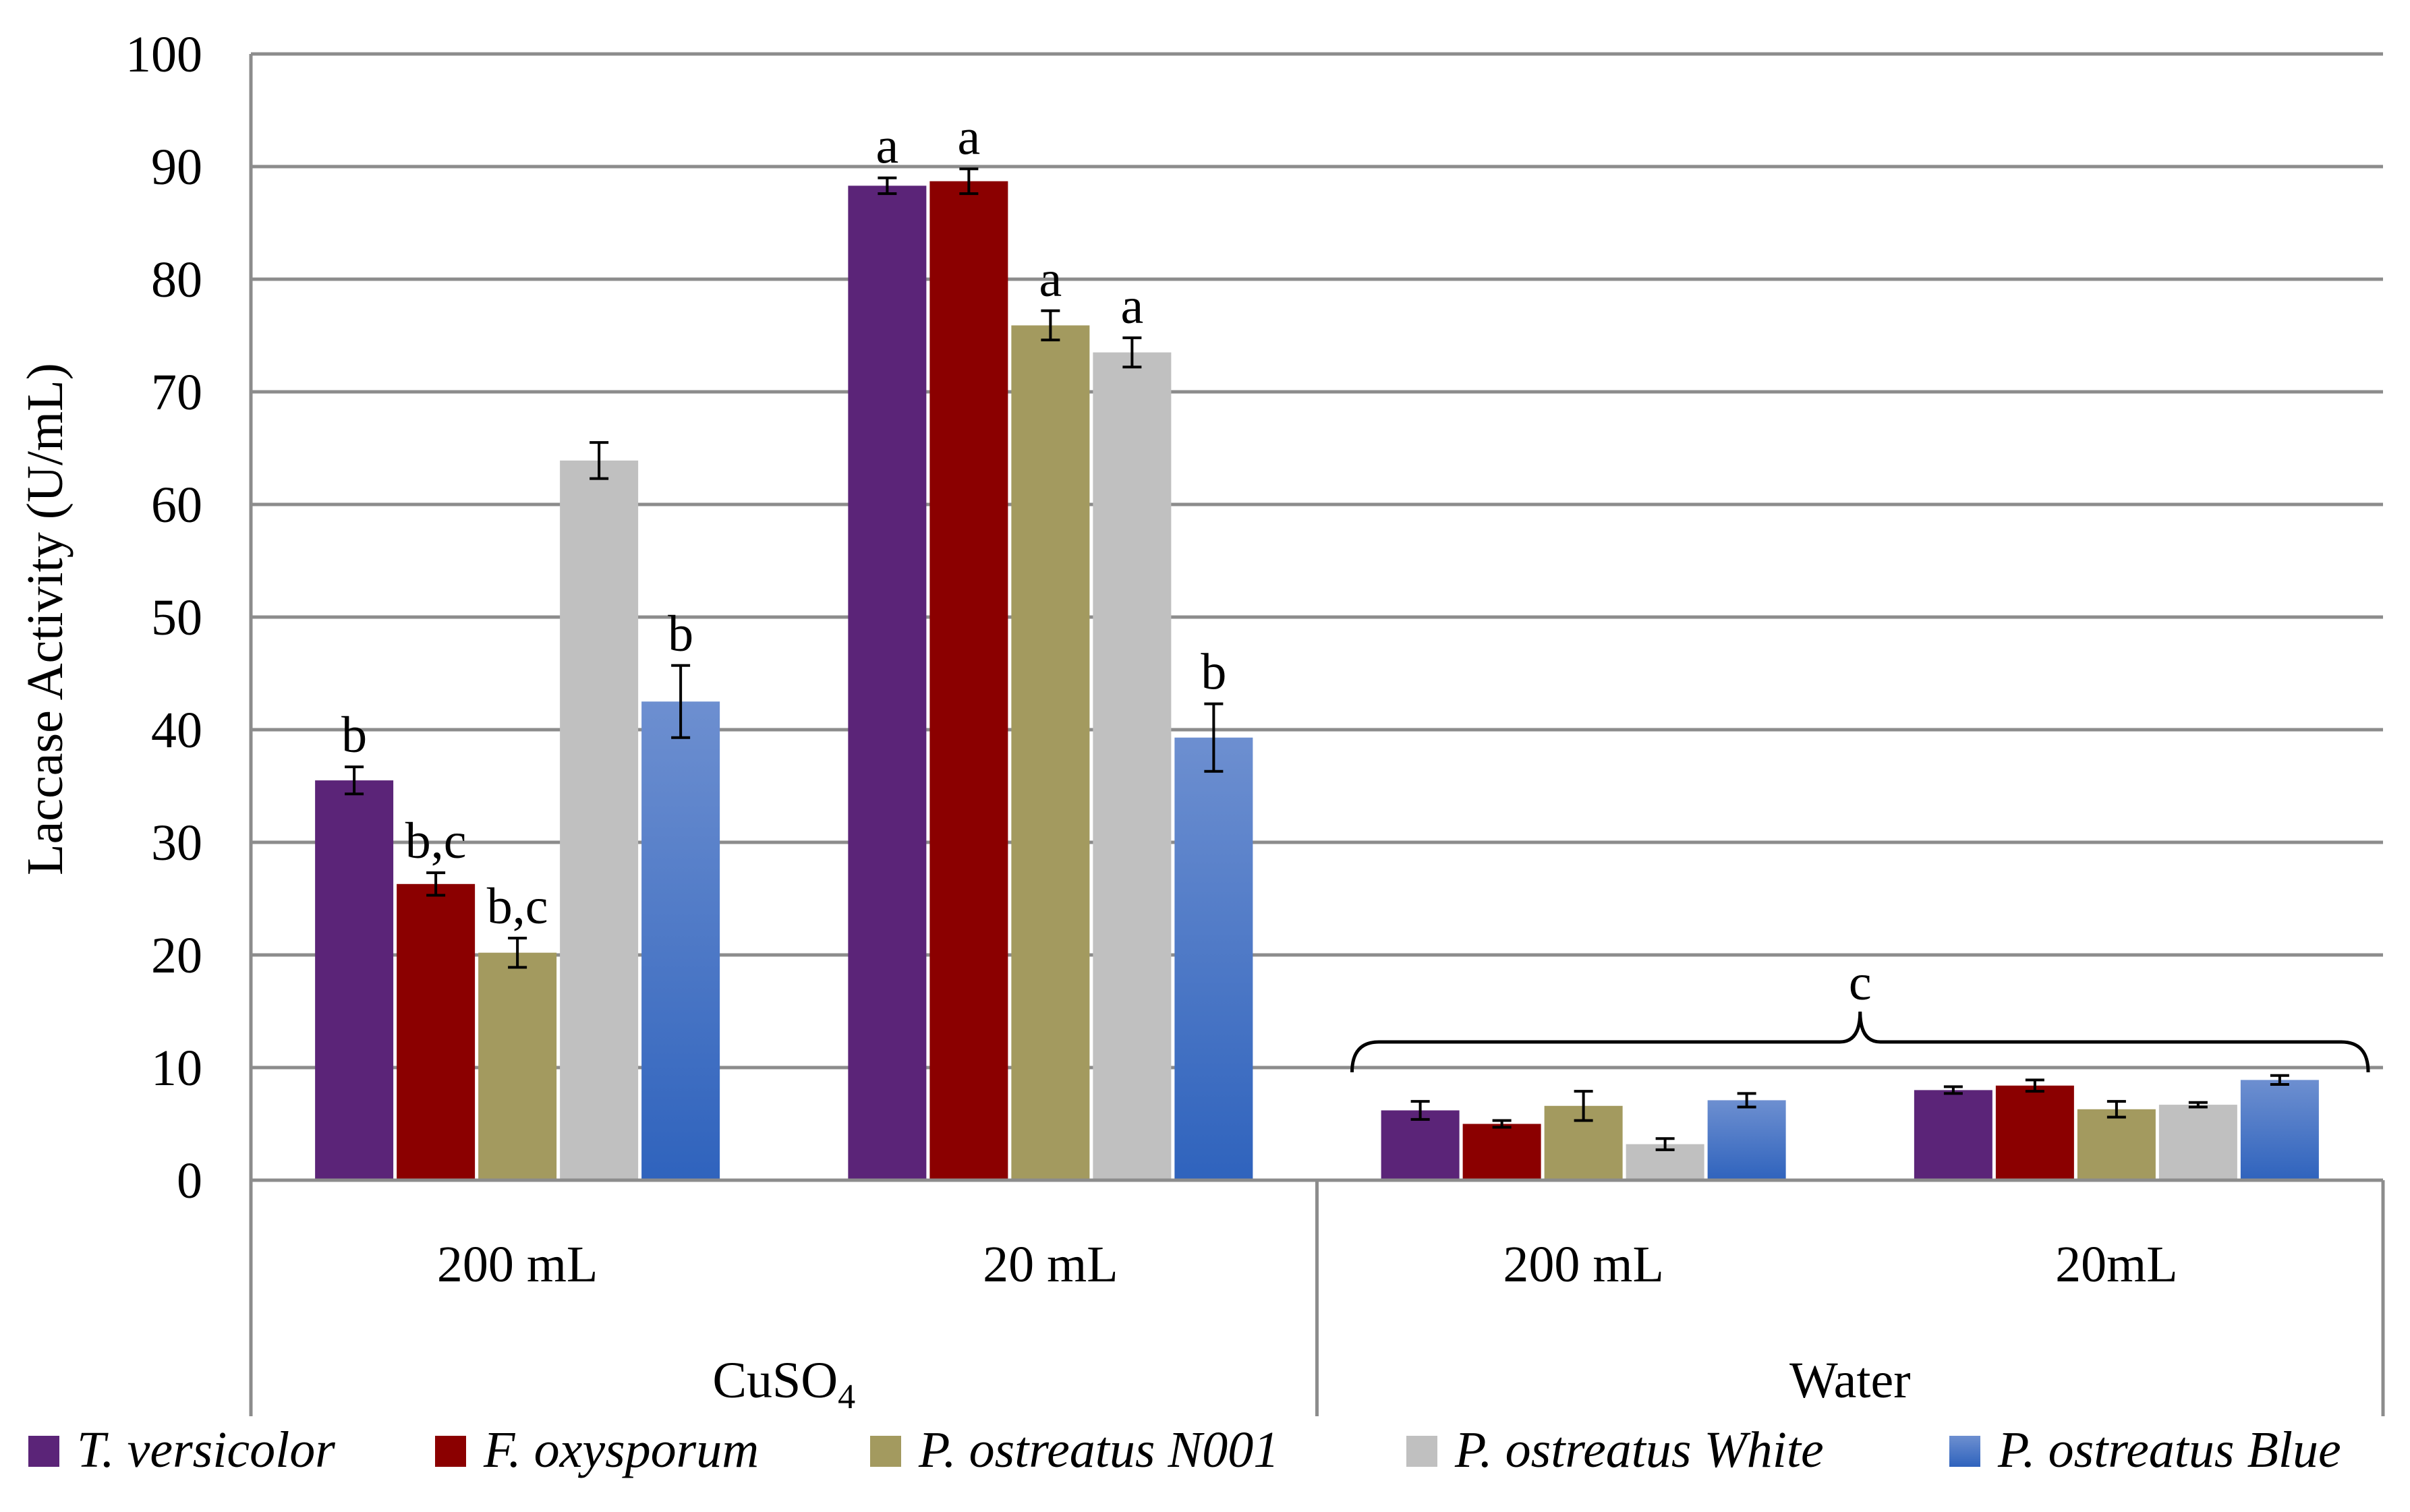  Describe the element at coordinates (1213, 672) in the screenshot. I see `significance-label-2-5: b` at that location.